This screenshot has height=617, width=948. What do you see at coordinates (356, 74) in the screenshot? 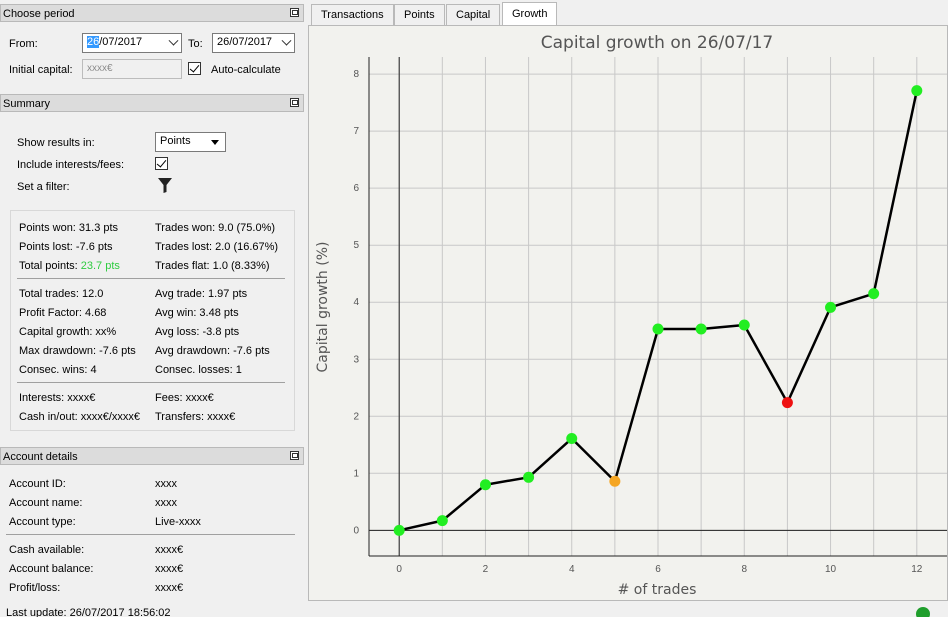
I see `y-tick-label: 8` at bounding box center [356, 74].